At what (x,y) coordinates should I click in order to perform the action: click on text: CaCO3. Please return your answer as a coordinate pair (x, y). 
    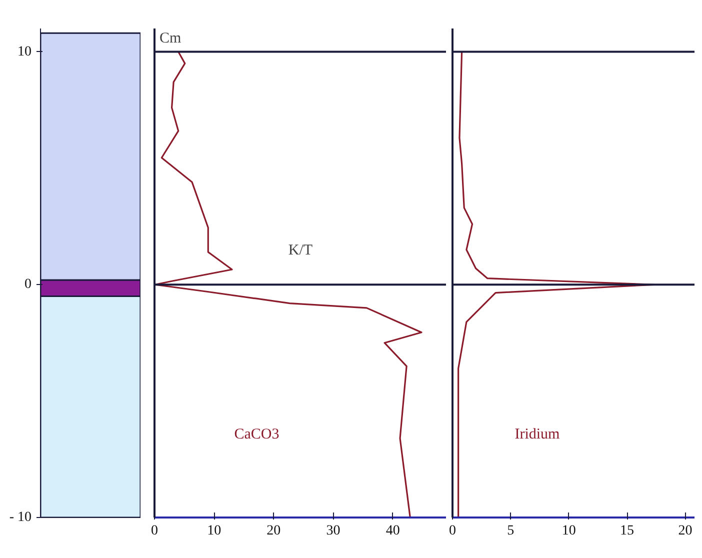
    Looking at the image, I should click on (257, 434).